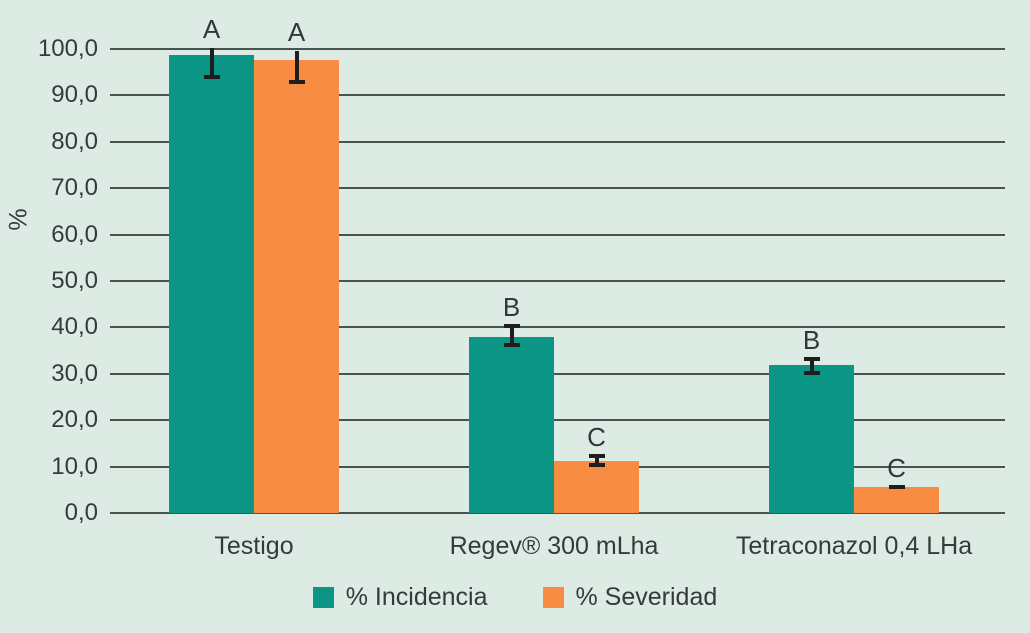 This screenshot has width=1030, height=633. Describe the element at coordinates (254, 546) in the screenshot. I see `category-label: Testigo` at that location.